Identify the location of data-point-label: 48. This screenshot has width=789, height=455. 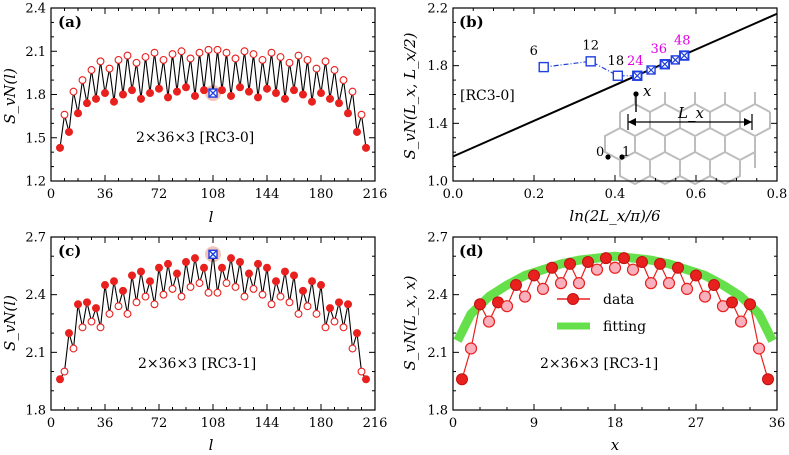
(682, 41).